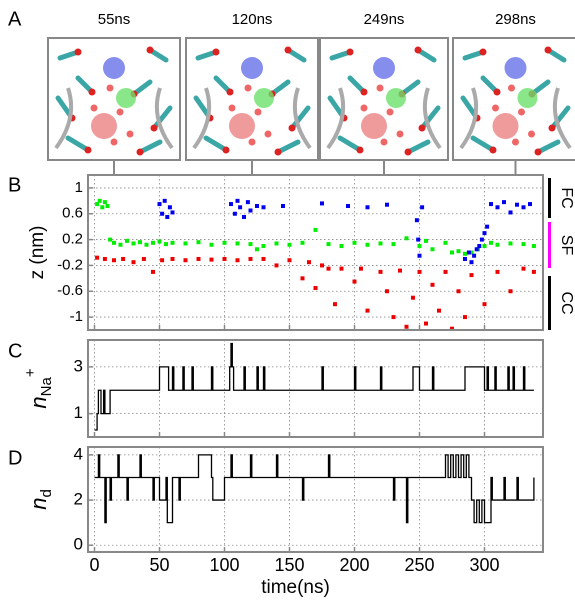 This screenshot has height=602, width=575. I want to click on y-tick-label: -1, so click(76, 316).